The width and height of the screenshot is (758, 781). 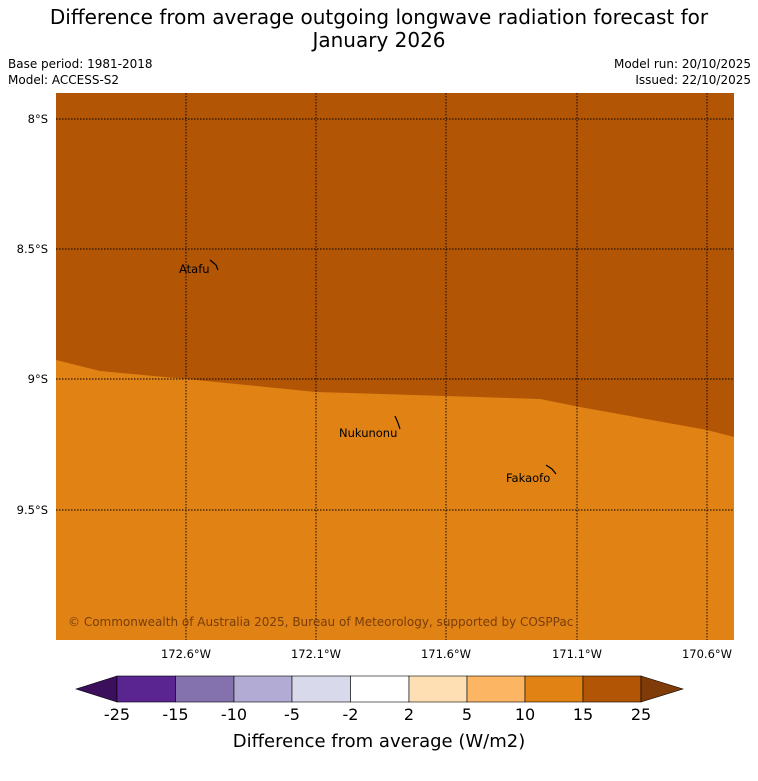 I want to click on model-run: Model run: 20/10/2025, so click(x=682, y=64).